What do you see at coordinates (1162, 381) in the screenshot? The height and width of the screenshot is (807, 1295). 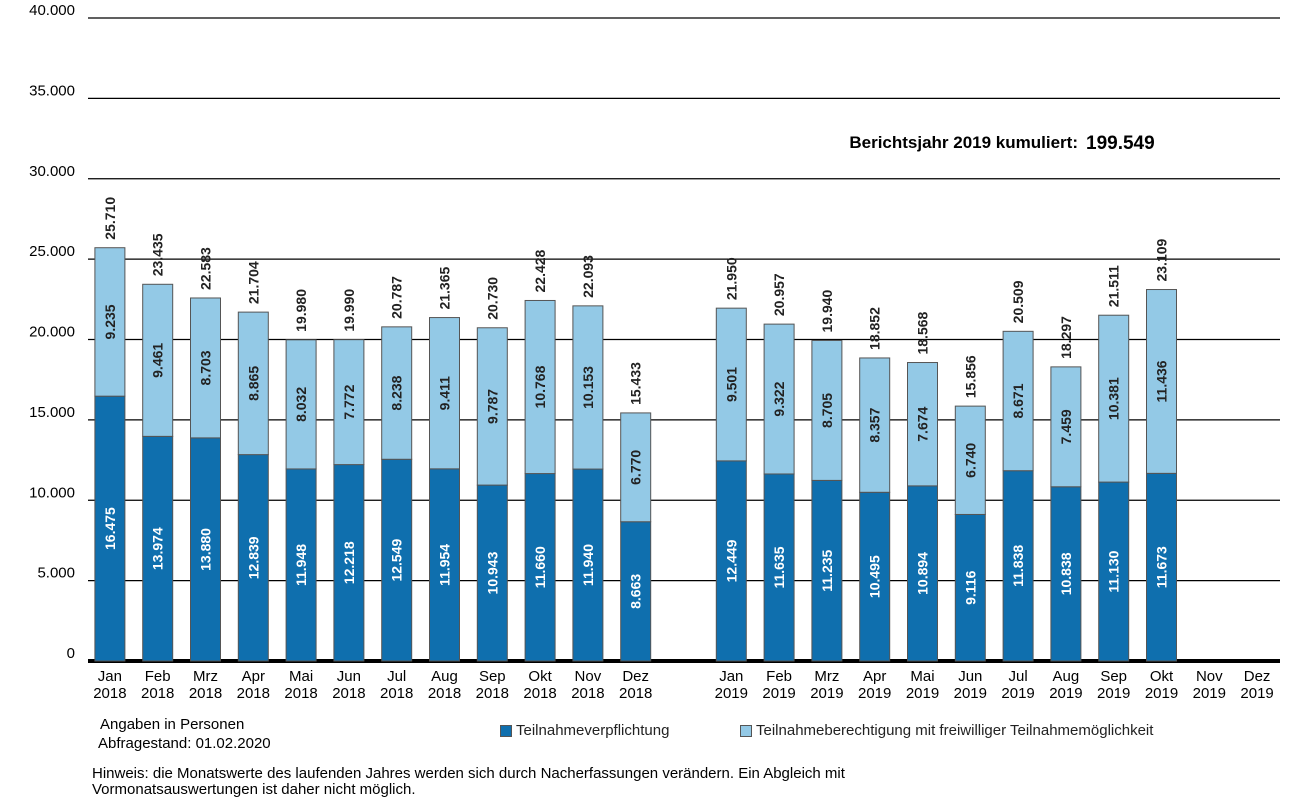 I see `value-label: 11.436` at bounding box center [1162, 381].